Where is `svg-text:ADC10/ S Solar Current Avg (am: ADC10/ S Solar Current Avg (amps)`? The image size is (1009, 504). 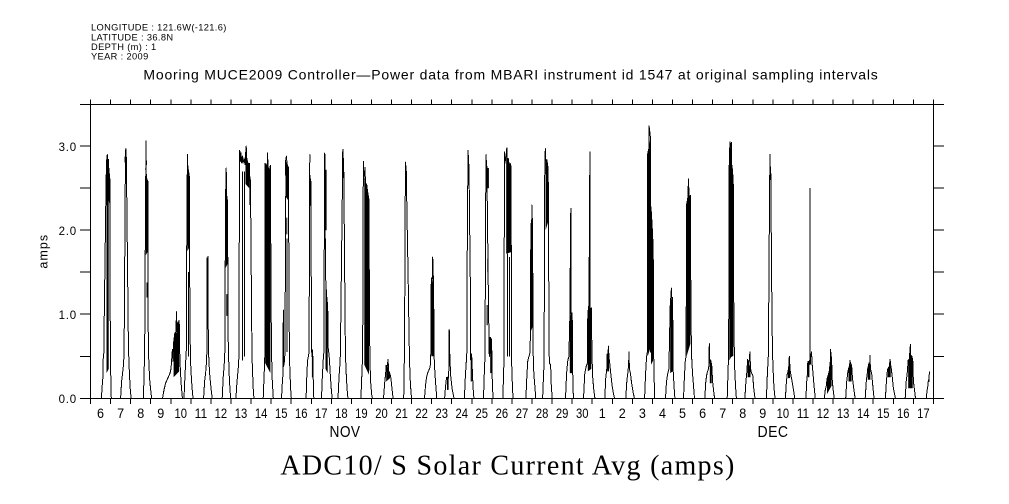 svg-text:ADC10/ S Solar Current Avg (am: ADC10/ S Solar Current Avg (amps) is located at coordinates (507, 466).